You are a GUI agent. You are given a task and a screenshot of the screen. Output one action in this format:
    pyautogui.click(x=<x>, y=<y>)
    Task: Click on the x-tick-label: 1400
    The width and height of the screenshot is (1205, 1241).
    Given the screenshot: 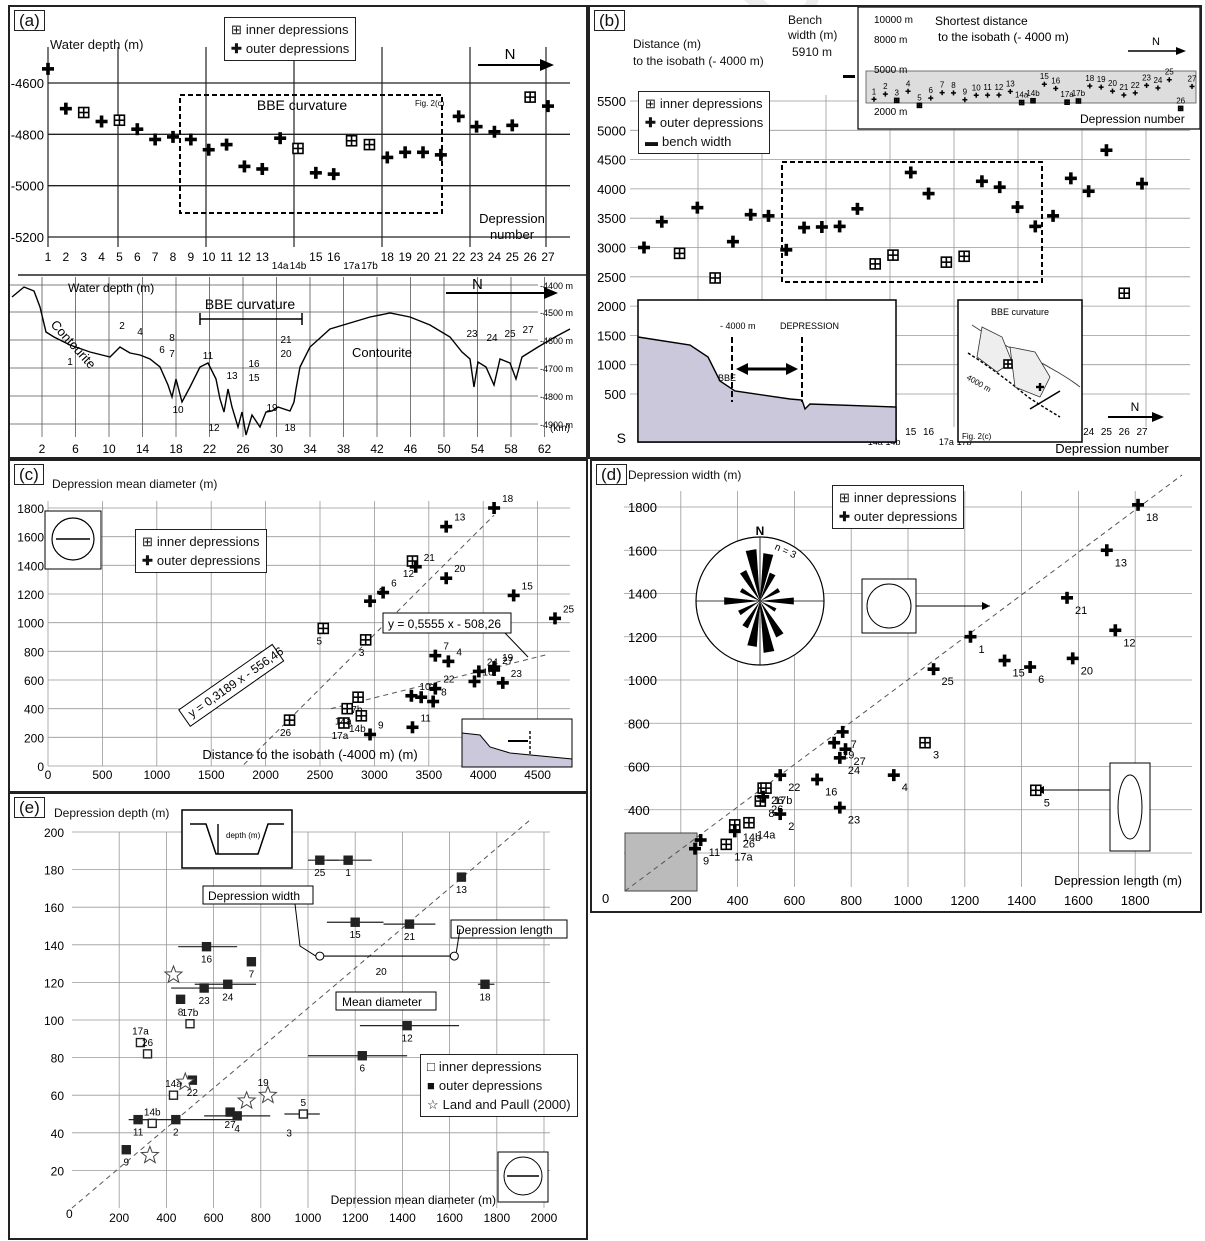 What is the action you would take?
    pyautogui.click(x=402, y=1218)
    